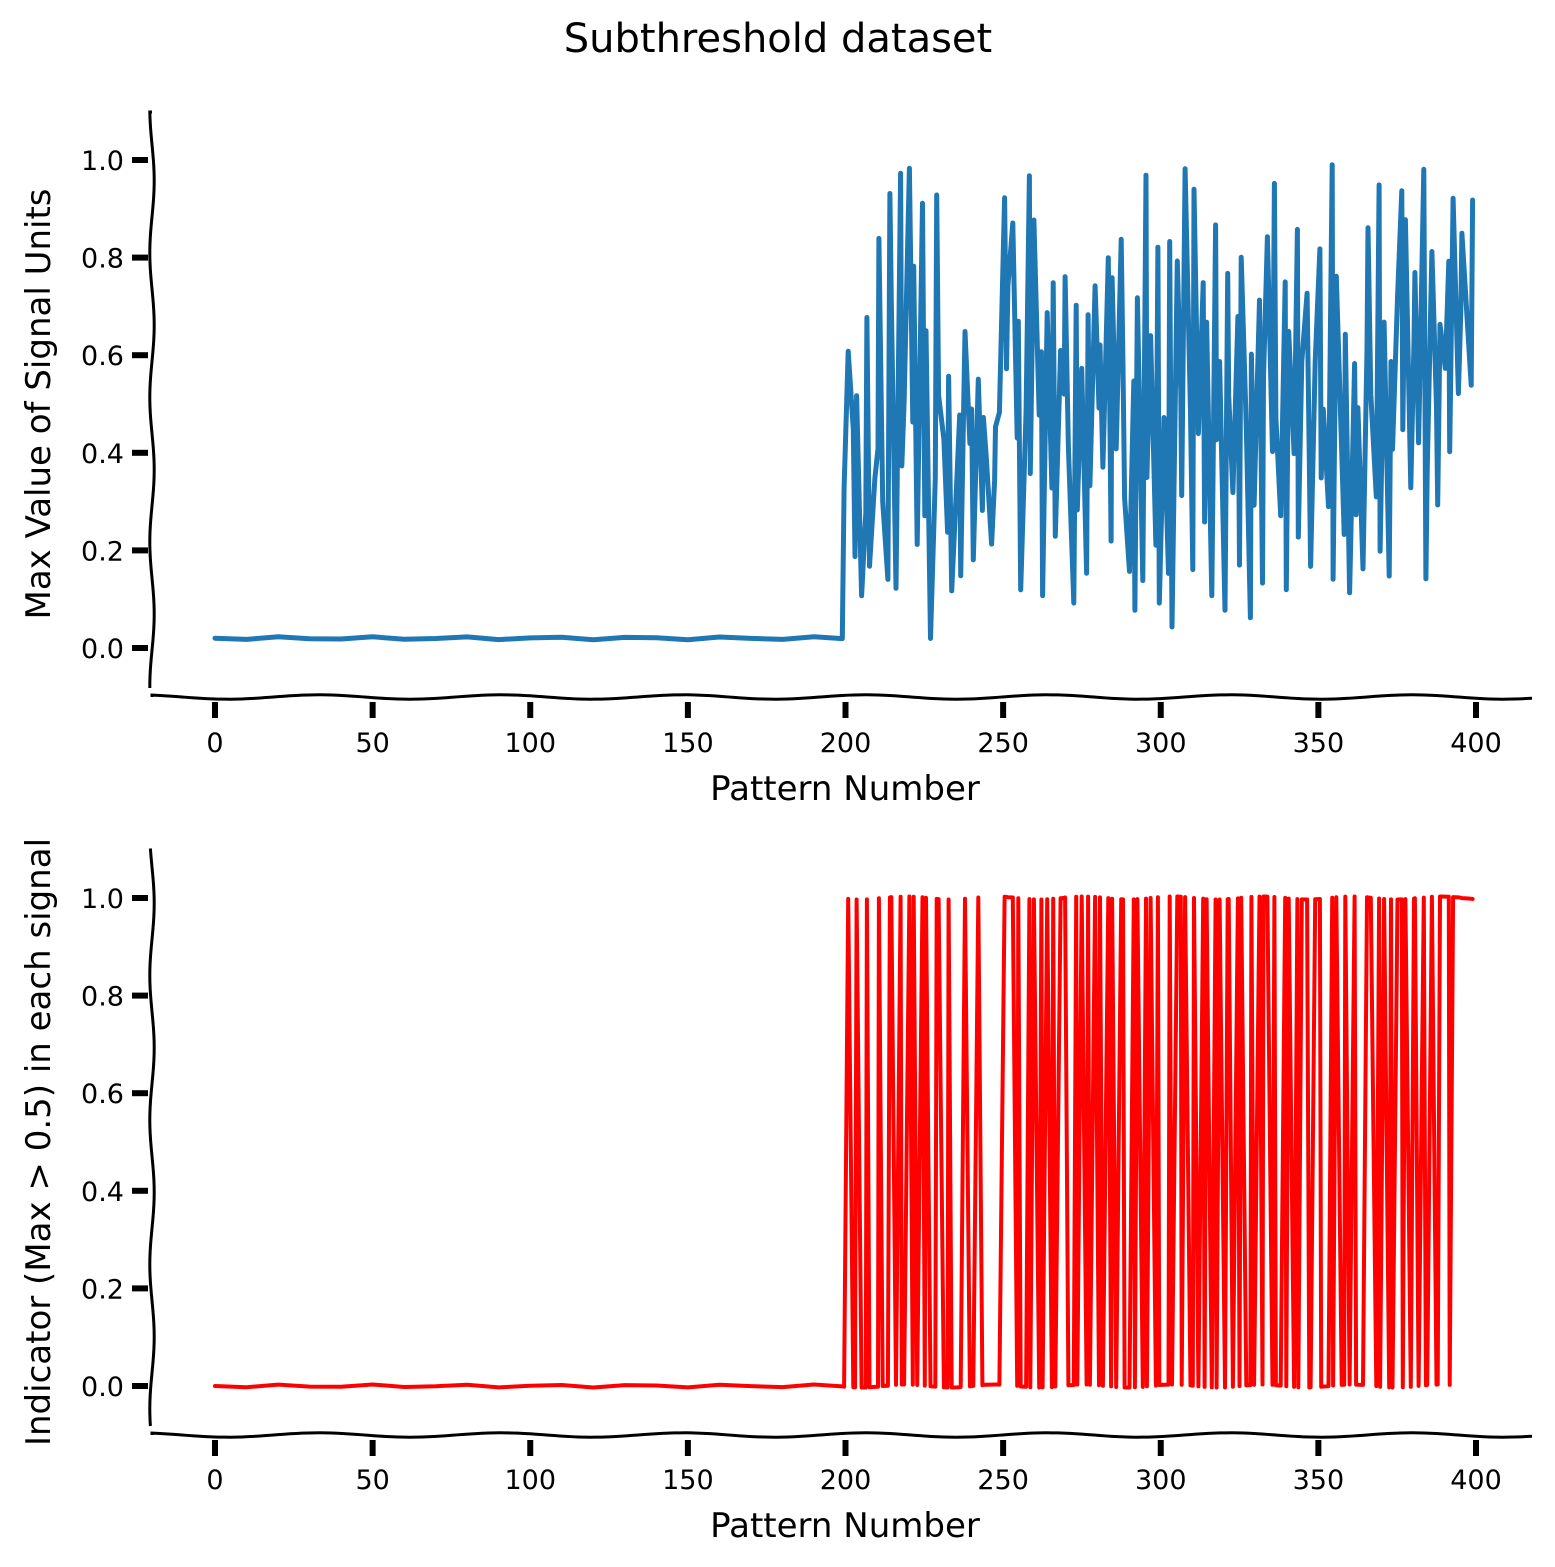  I want to click on top-x-axis-label: Pattern Number, so click(845, 789).